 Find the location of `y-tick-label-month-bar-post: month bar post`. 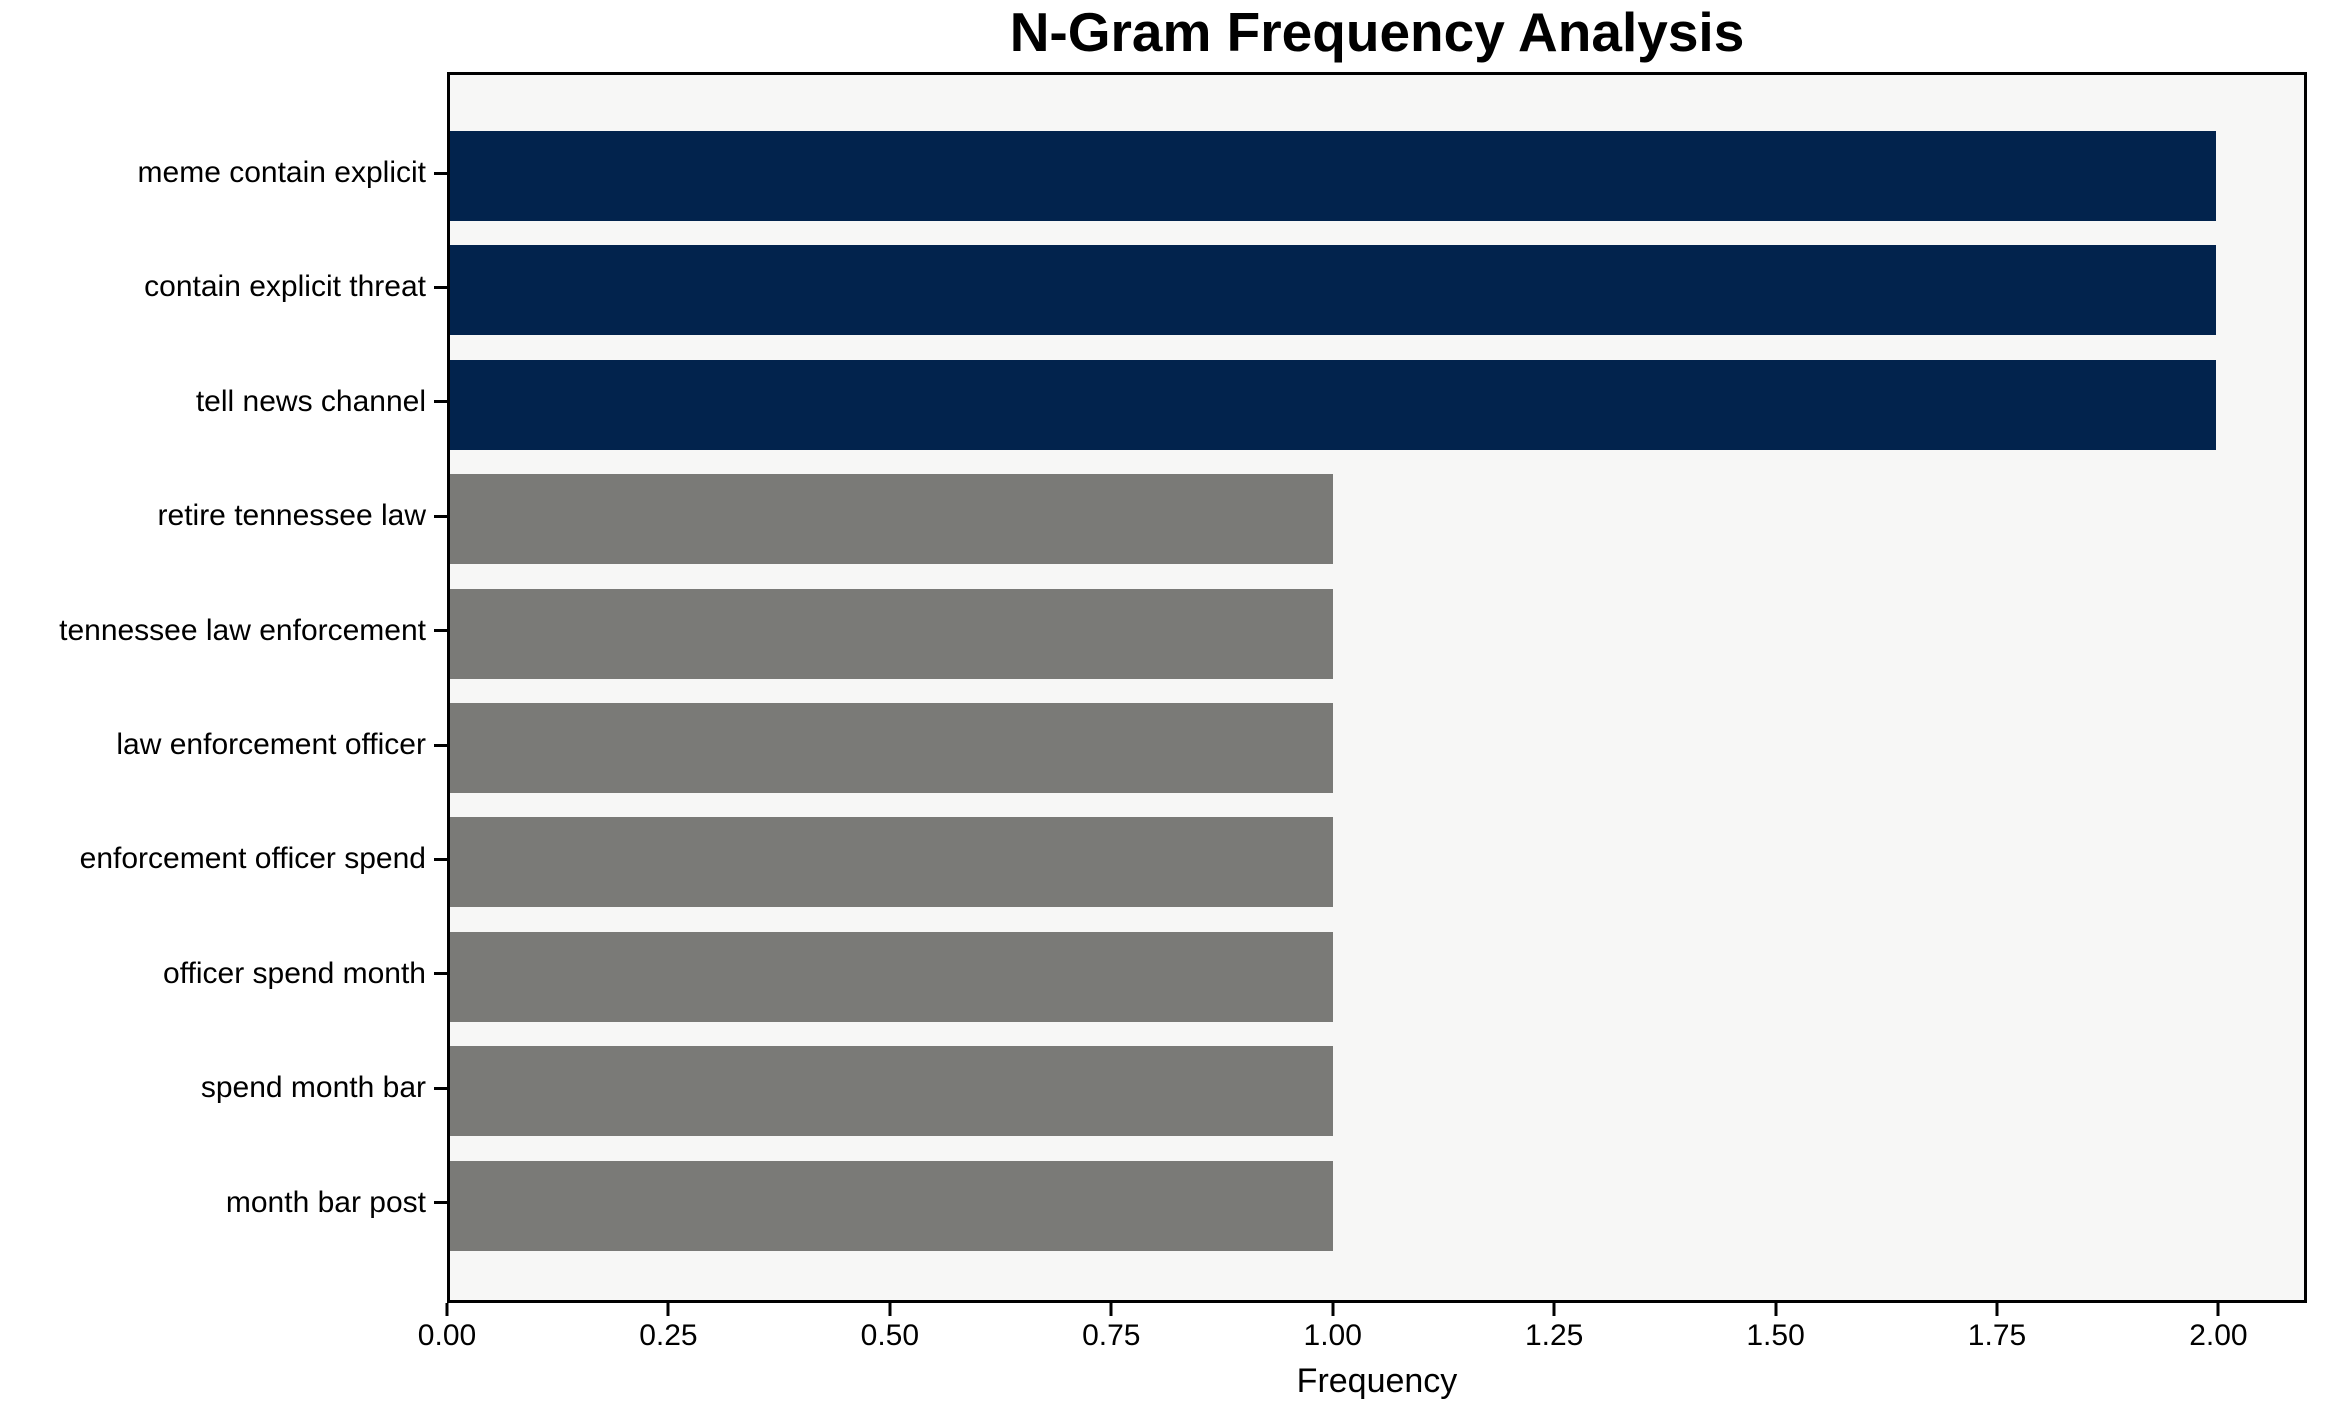

y-tick-label-month-bar-post: month bar post is located at coordinates (325, 1202).